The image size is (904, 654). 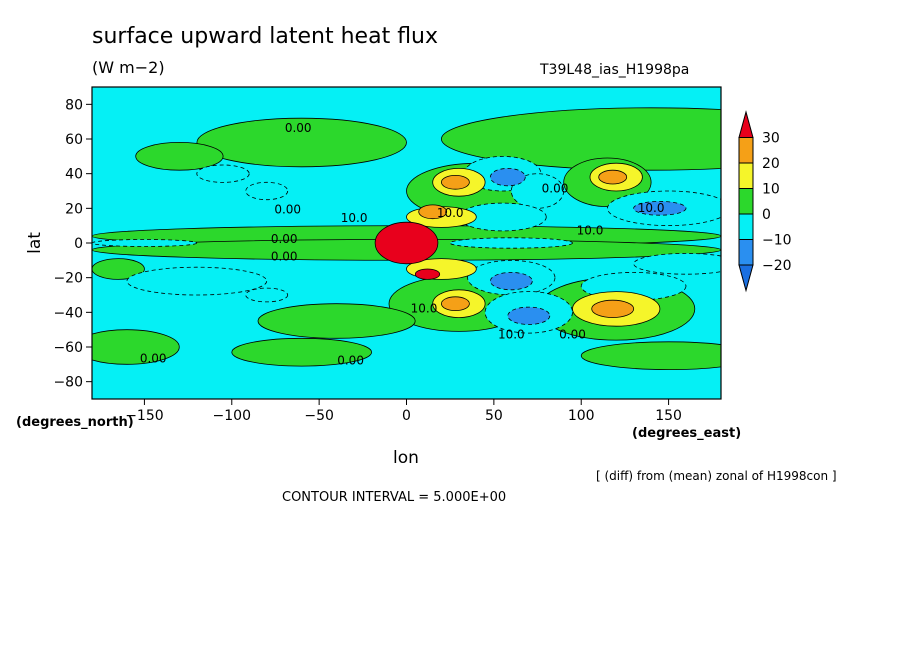 I want to click on y-tick-label-0: −80, so click(x=68, y=383).